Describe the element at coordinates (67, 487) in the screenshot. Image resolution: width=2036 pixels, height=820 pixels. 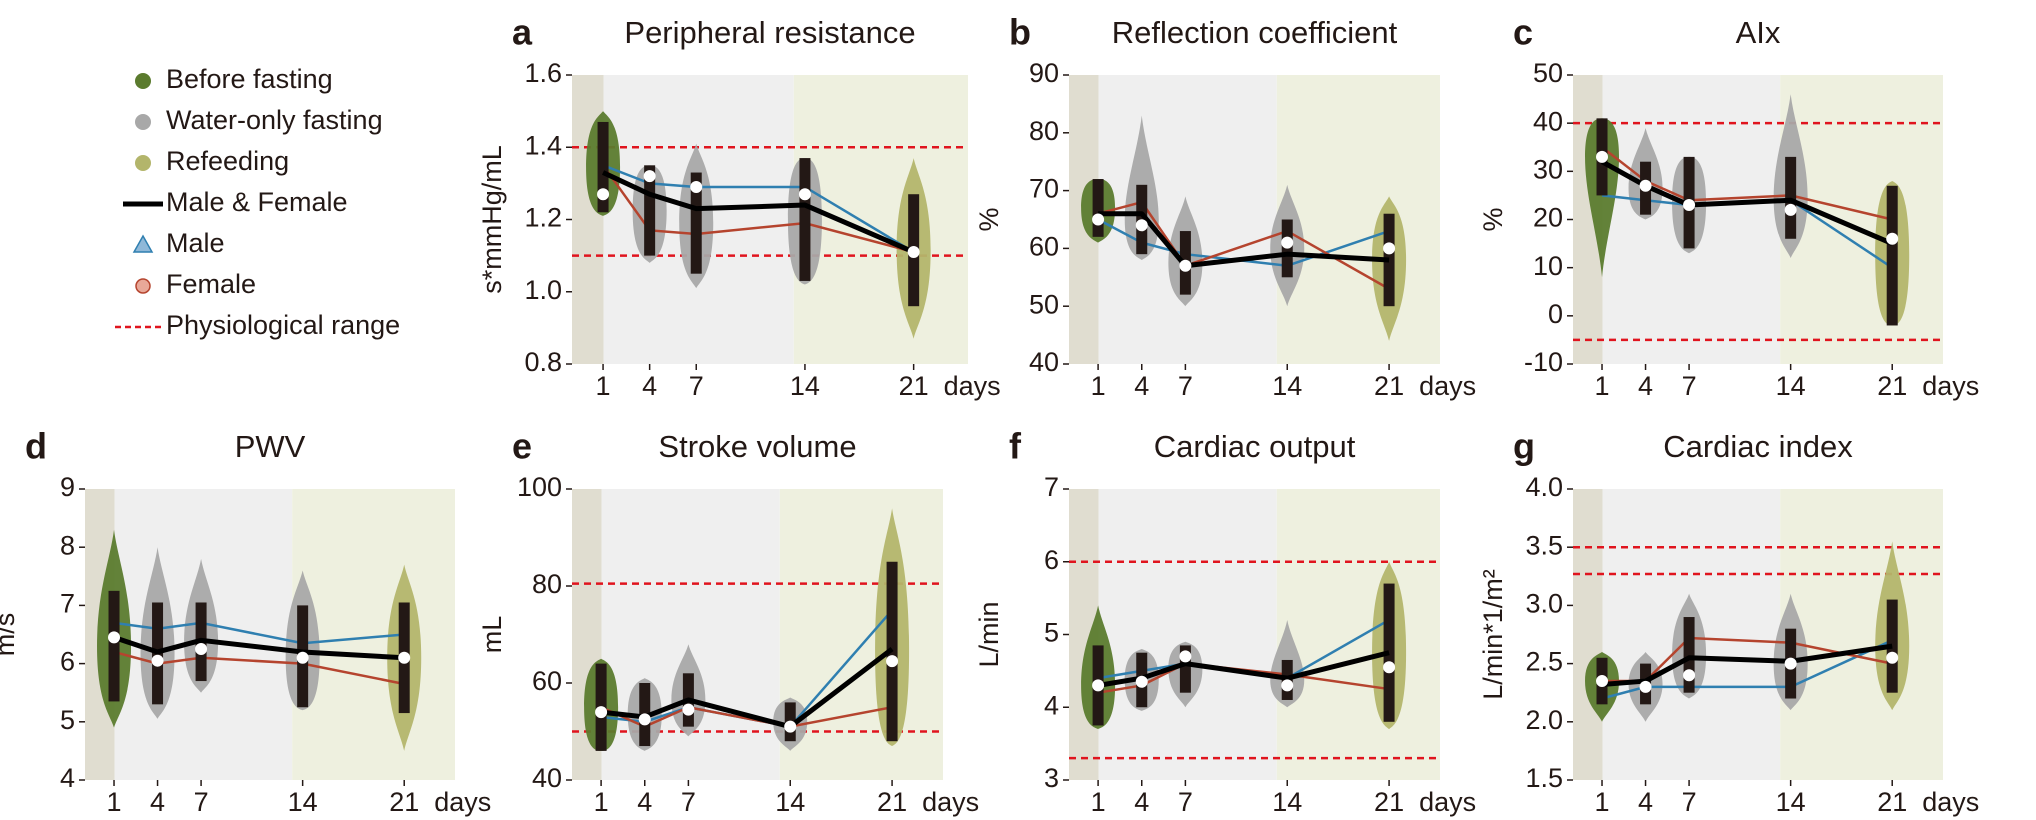
I see `y-tick-label: 9` at that location.